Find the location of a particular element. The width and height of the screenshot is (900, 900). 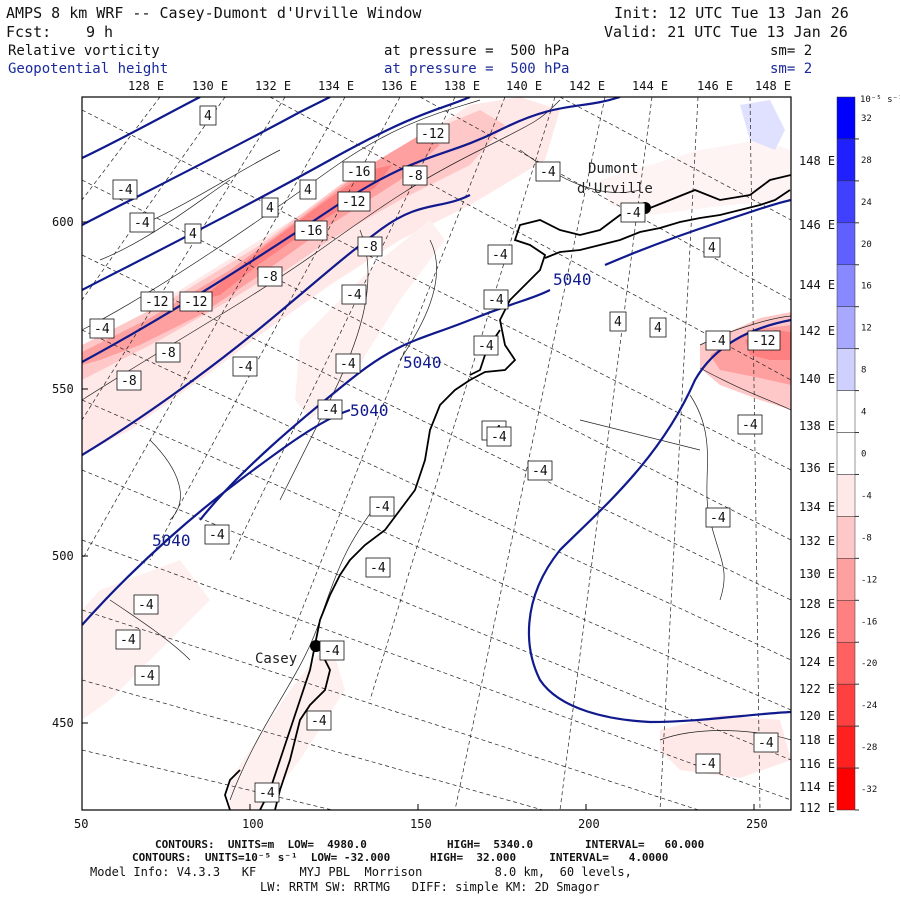

vorticity-label: -16 is located at coordinates (358, 172).